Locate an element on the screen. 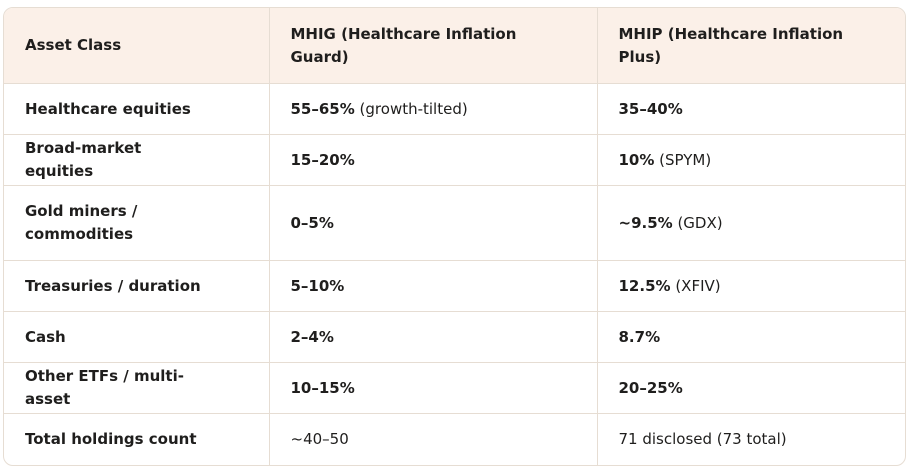  mhig-note: (growth-tilted) is located at coordinates (411, 108).